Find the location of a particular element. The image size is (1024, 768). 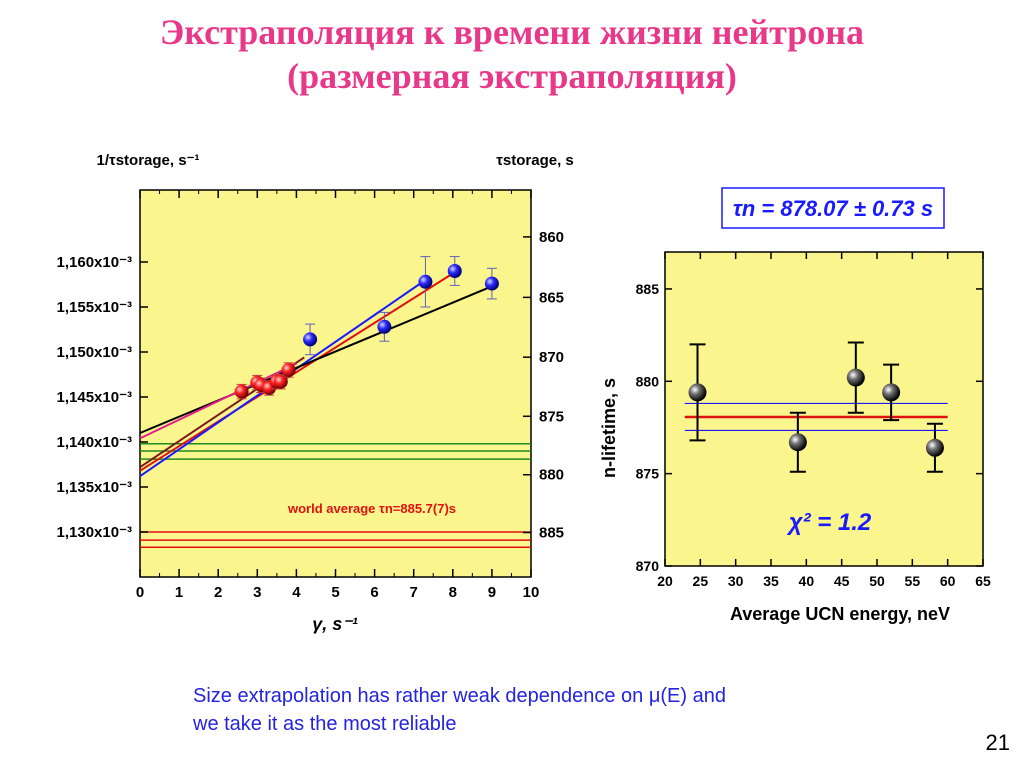

left-y-tick-label: 1,145x10⁻³ is located at coordinates (94, 397).